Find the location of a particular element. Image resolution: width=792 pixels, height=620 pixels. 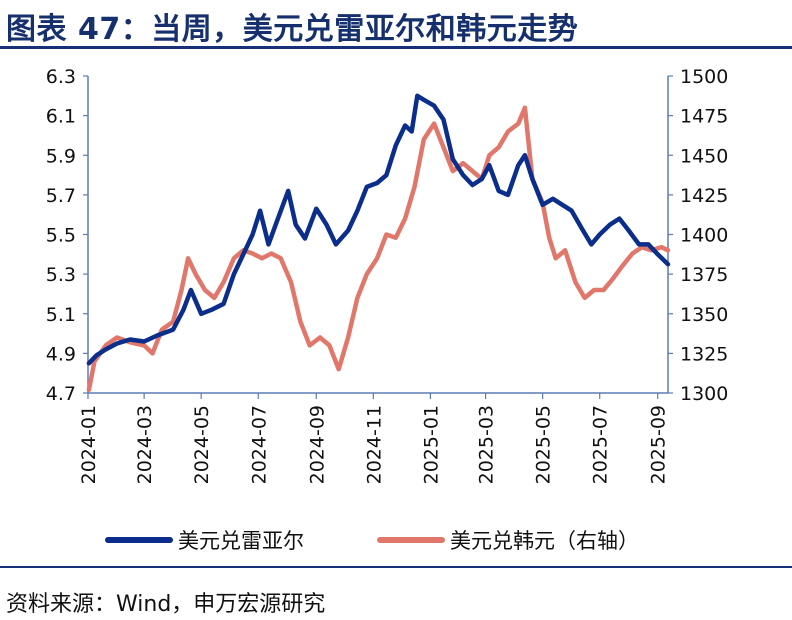

right-tick-label: 1325 is located at coordinates (704, 354).